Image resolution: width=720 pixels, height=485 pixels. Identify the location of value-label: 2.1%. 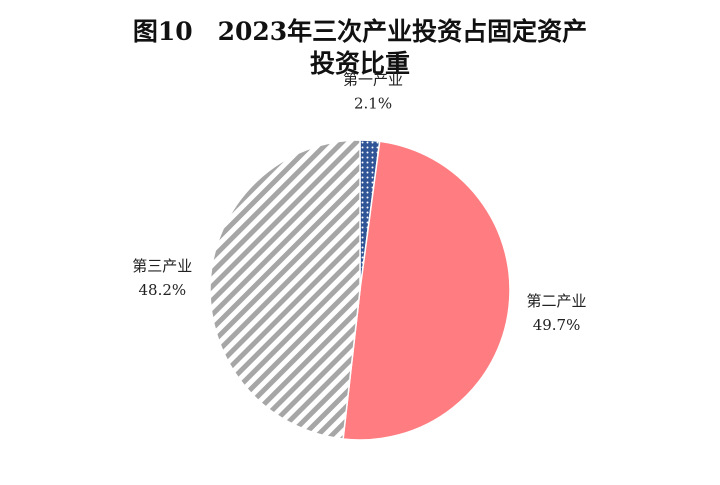
(373, 103).